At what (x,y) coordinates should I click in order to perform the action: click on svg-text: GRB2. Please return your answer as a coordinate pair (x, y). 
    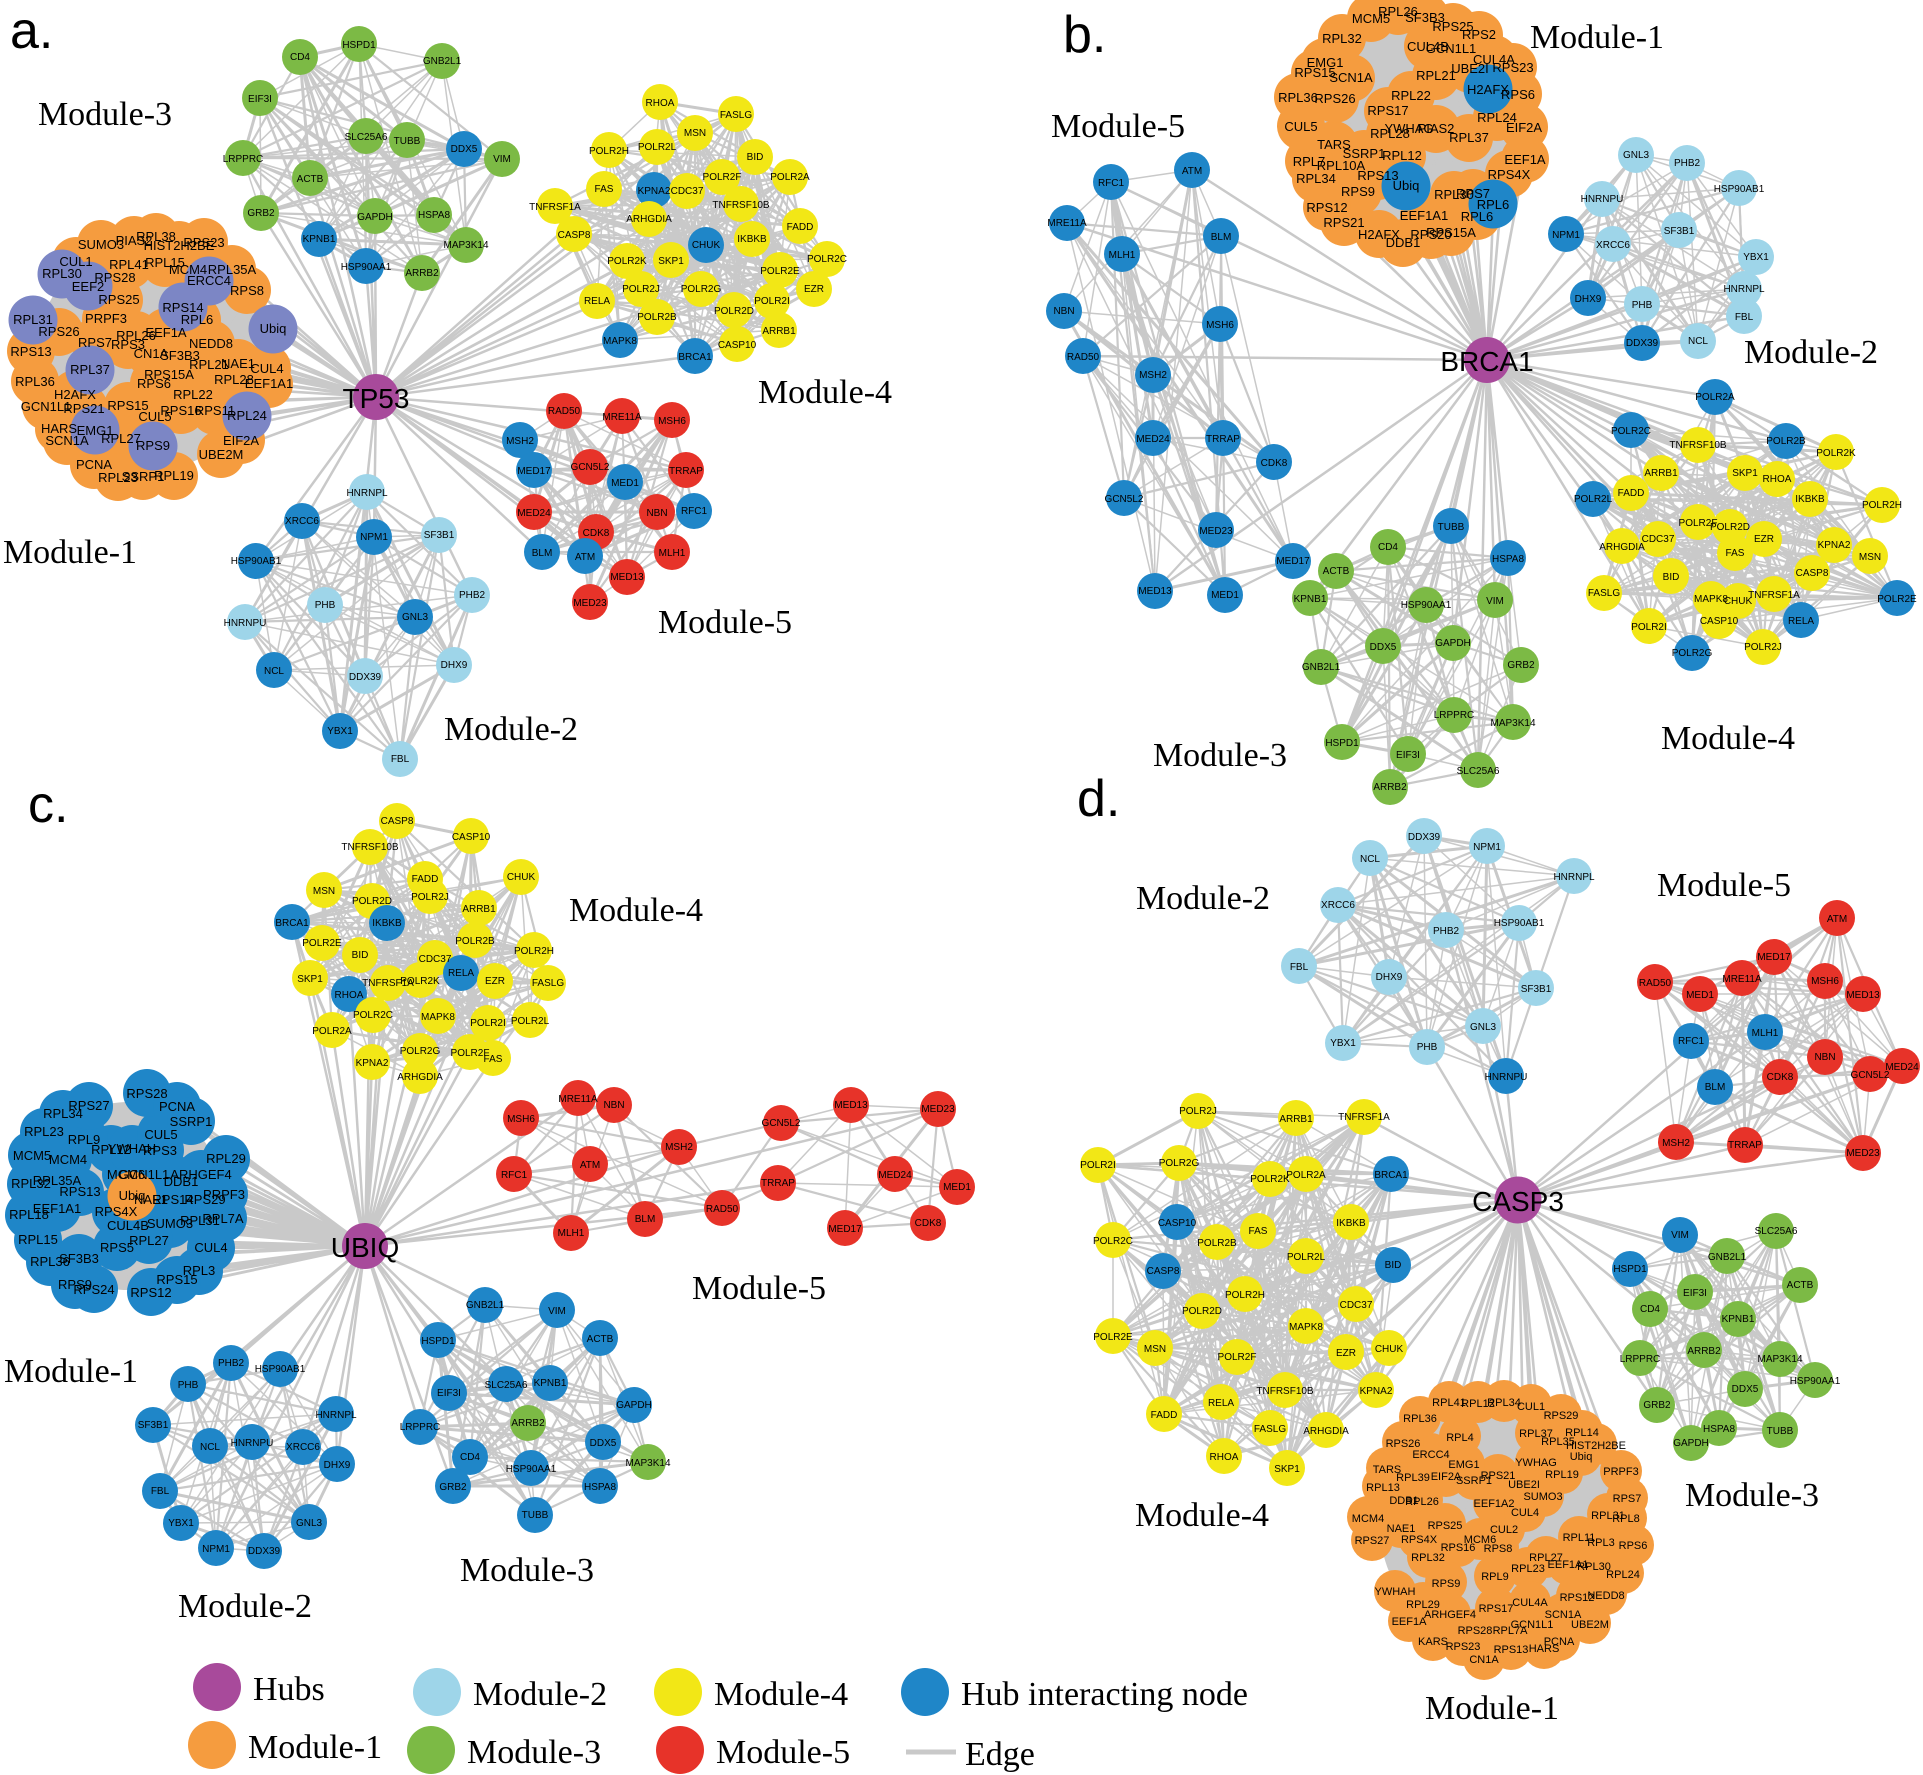
    Looking at the image, I should click on (261, 213).